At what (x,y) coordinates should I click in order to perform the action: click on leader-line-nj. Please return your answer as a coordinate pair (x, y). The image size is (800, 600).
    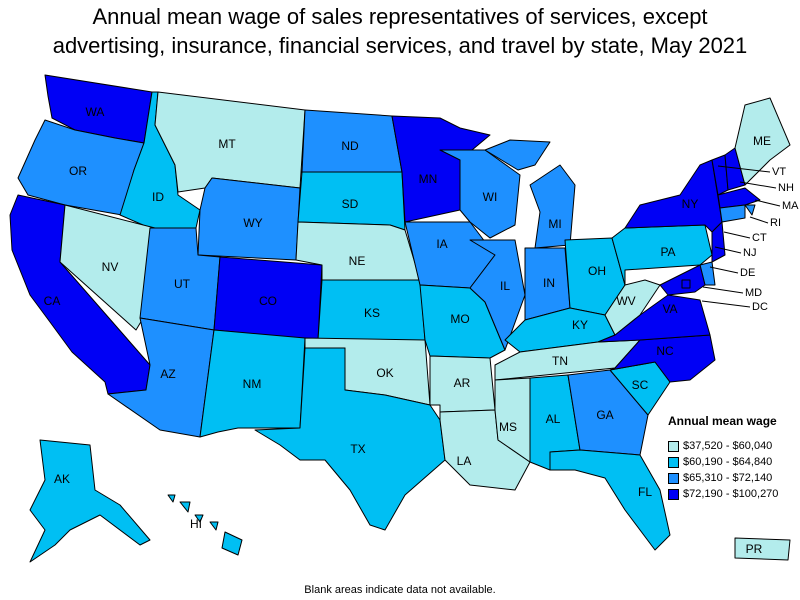
    Looking at the image, I should click on (728, 250).